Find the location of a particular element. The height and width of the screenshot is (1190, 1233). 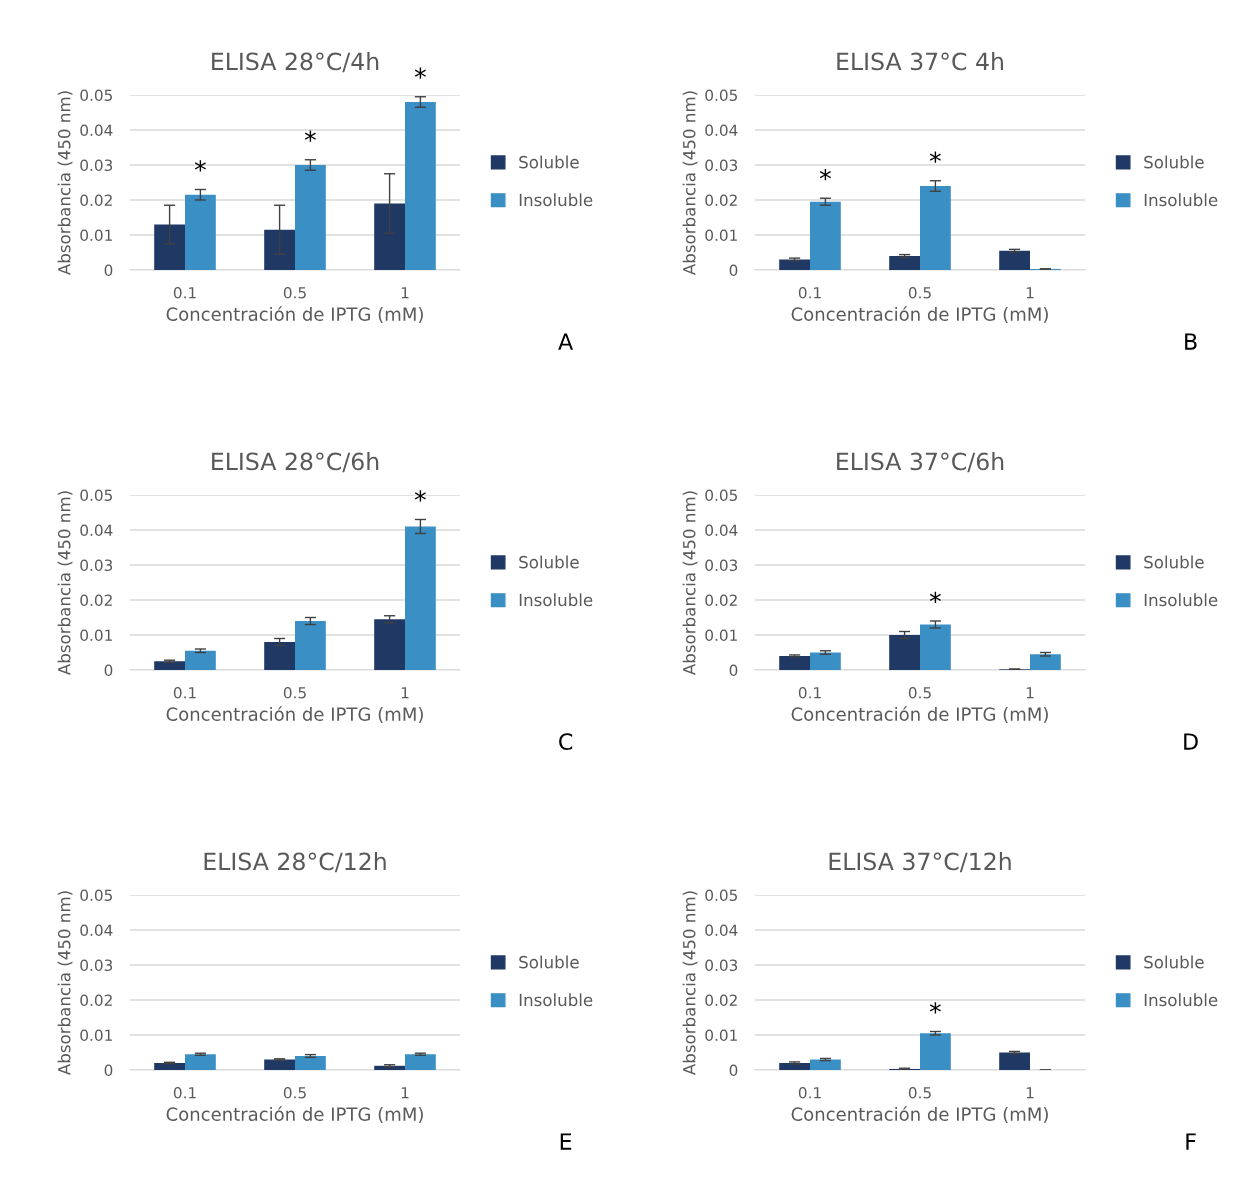

chart-title: ELISA 28°C/6h is located at coordinates (295, 462).